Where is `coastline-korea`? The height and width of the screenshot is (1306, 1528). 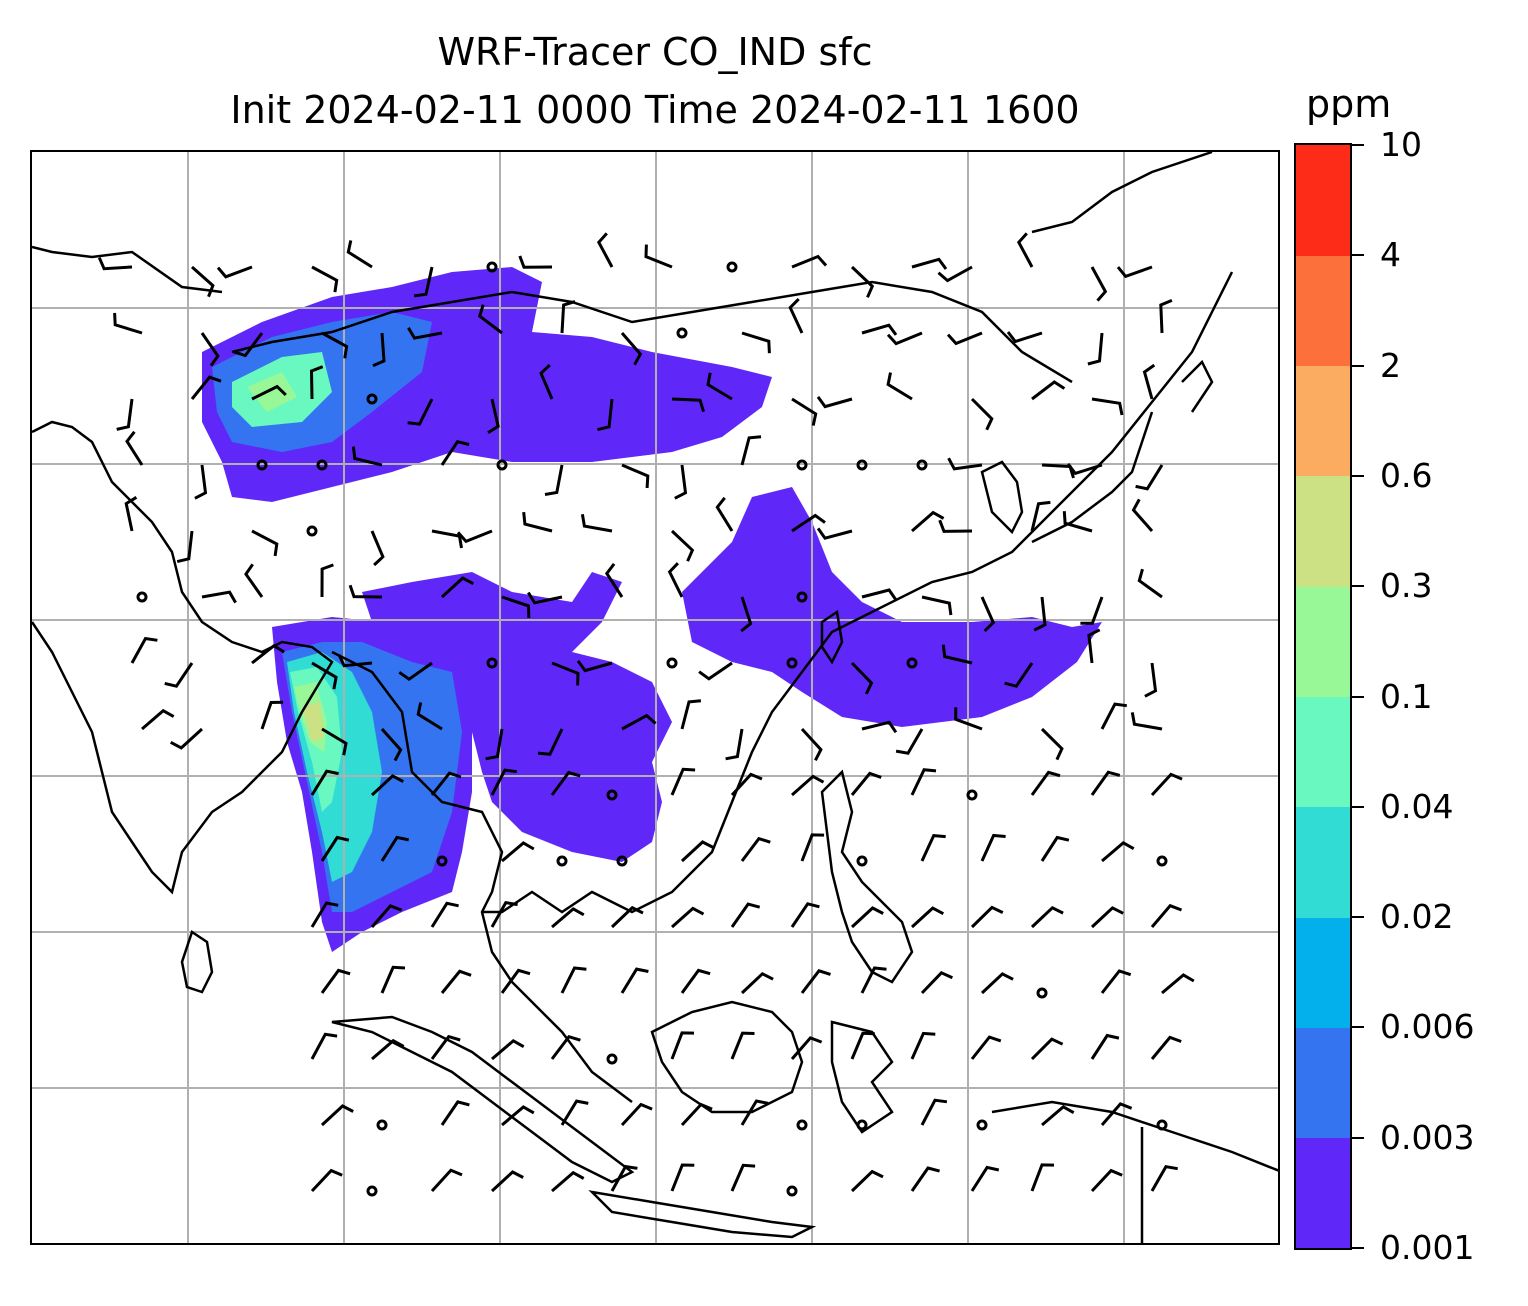
coastline-korea is located at coordinates (1002, 497).